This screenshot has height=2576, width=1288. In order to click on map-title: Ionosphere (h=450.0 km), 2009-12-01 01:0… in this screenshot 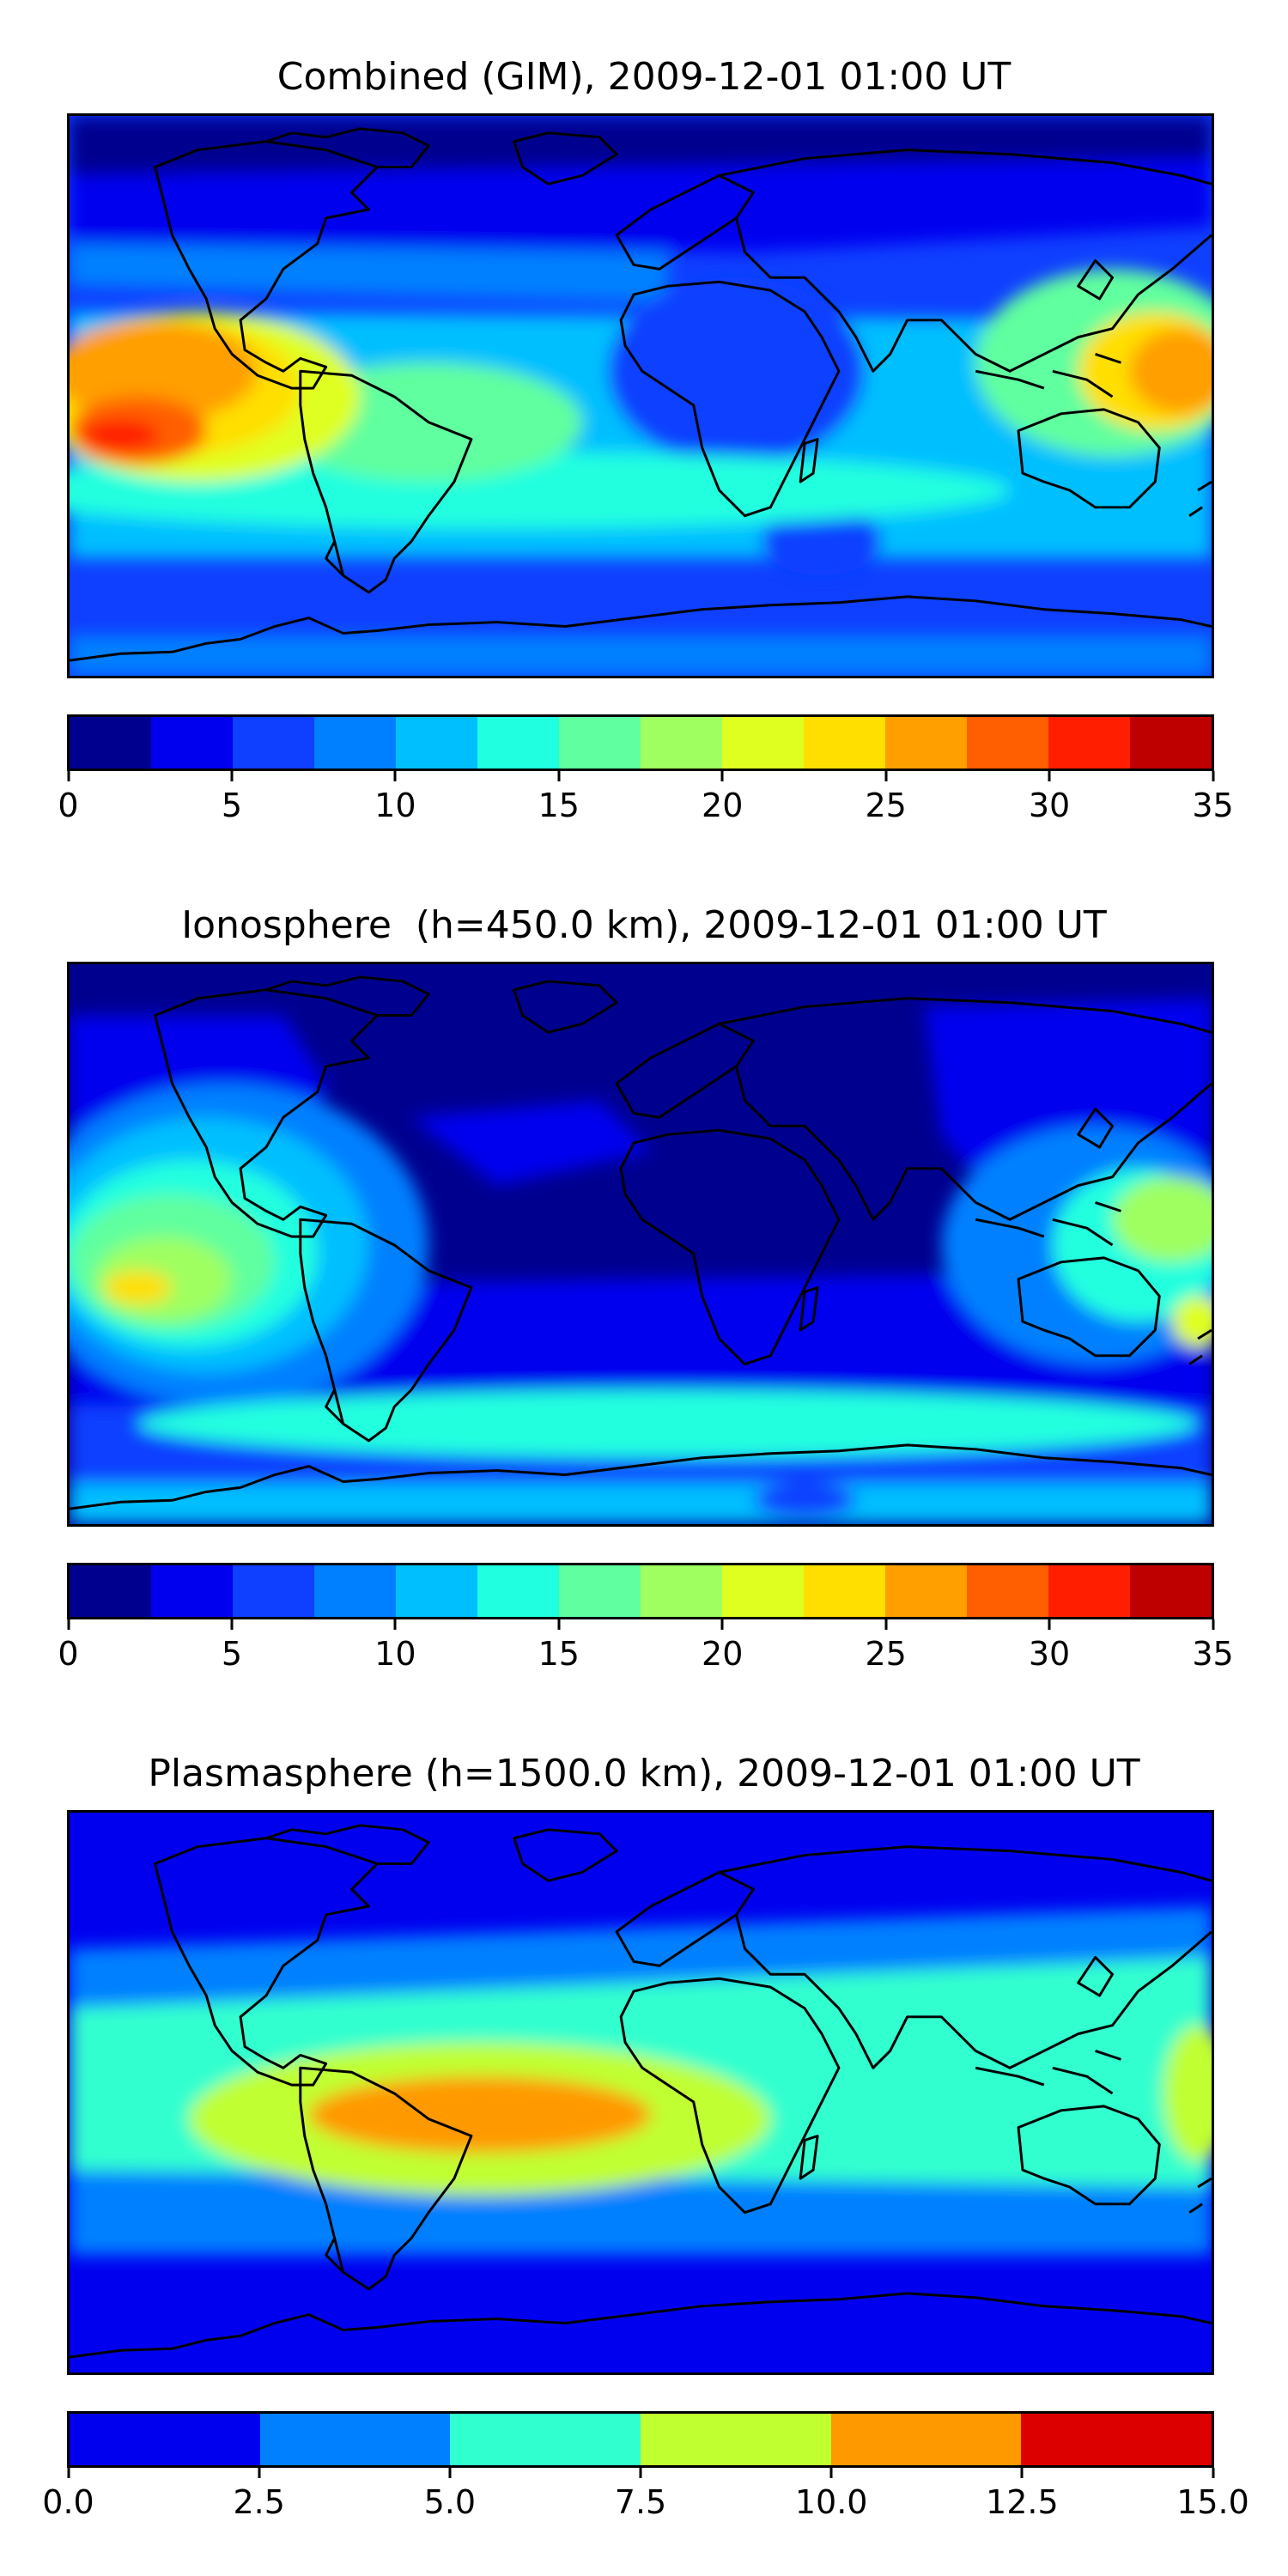, I will do `click(644, 925)`.